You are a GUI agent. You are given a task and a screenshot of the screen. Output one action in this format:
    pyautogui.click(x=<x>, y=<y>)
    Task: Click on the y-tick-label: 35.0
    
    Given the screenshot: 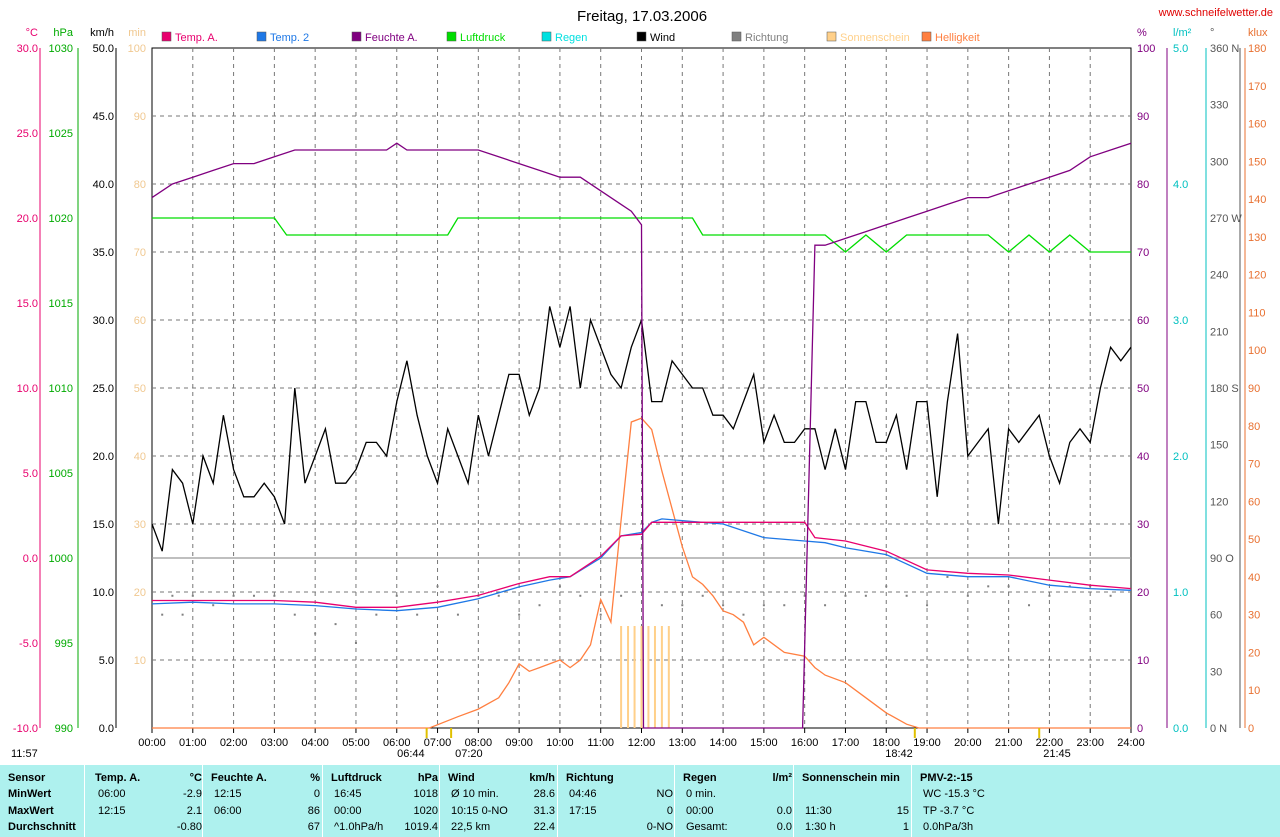 What is the action you would take?
    pyautogui.click(x=103, y=253)
    